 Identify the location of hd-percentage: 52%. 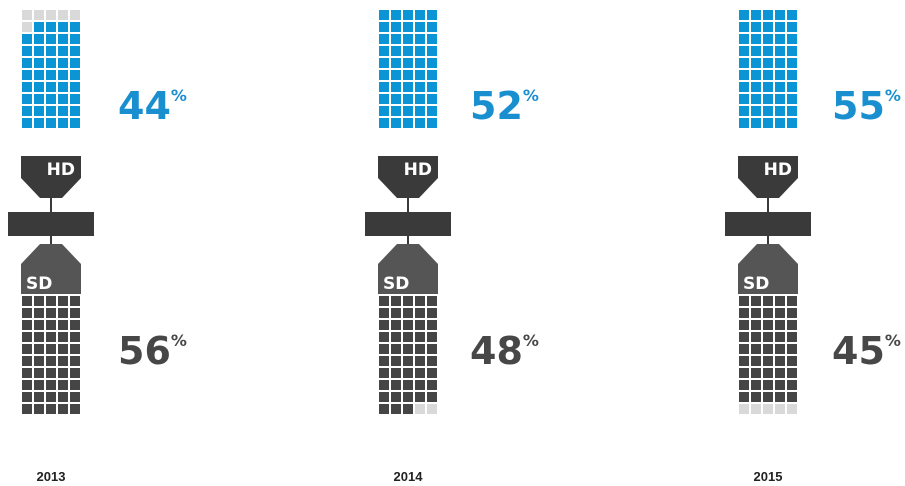
(504, 106).